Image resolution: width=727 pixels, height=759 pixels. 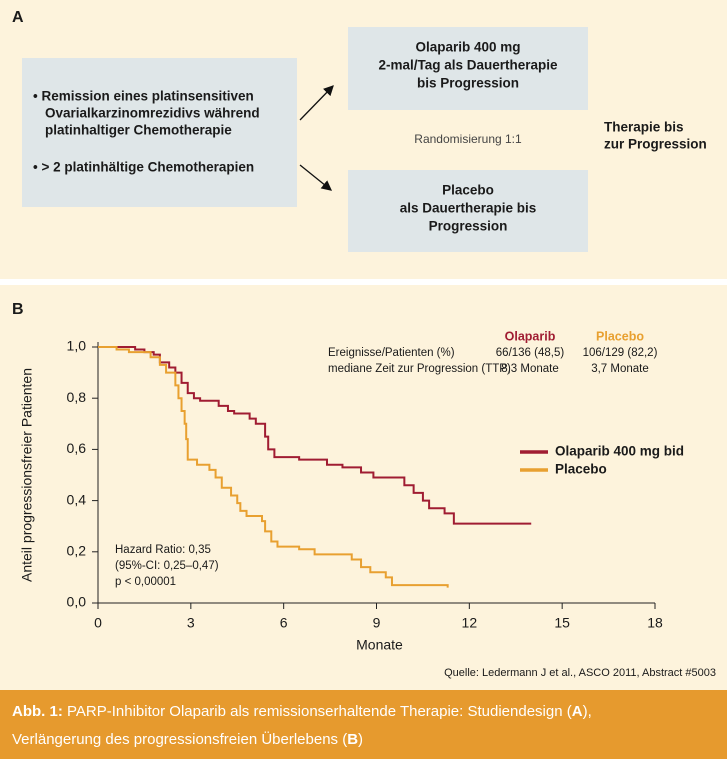 I want to click on randomization: Randomisierung 1:1, so click(x=468, y=139).